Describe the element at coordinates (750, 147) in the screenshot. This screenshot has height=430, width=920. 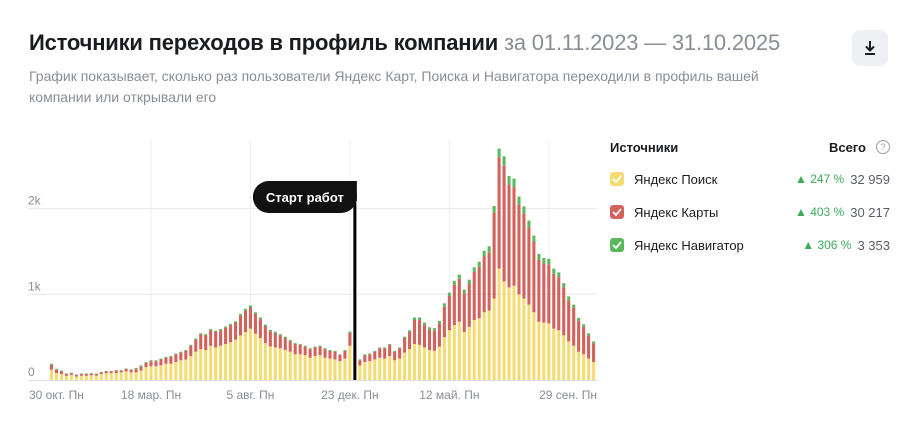
I see `legend-header: Источники Всего ?` at that location.